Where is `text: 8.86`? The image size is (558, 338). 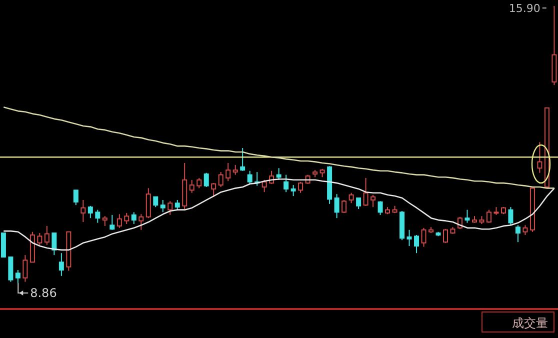 text: 8.86 is located at coordinates (43, 293).